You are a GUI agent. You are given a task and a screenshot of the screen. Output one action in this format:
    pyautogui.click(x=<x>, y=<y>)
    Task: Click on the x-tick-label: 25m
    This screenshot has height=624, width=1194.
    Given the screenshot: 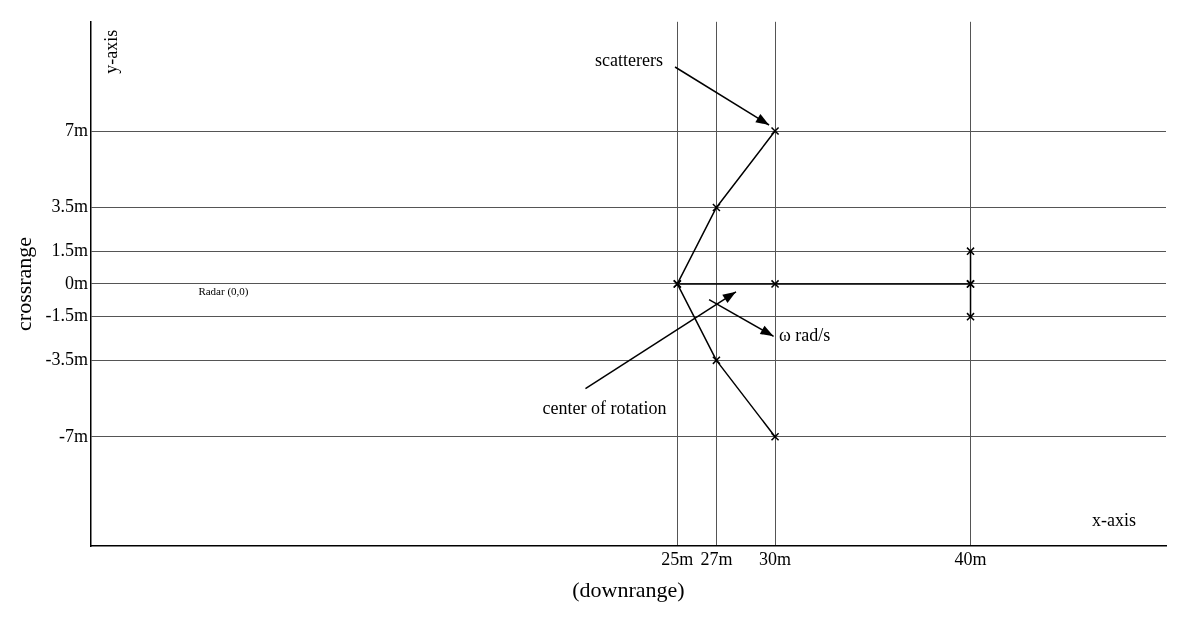 What is the action you would take?
    pyautogui.click(x=677, y=558)
    